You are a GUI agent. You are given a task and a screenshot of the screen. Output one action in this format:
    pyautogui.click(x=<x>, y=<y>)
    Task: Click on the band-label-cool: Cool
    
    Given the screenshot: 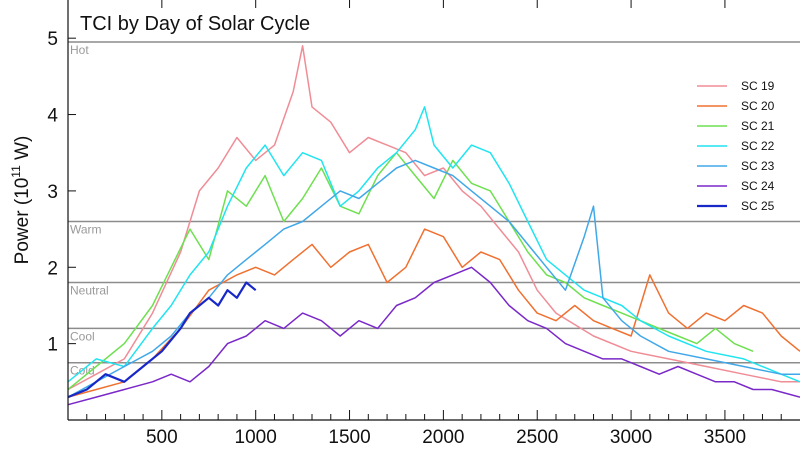 What is the action you would take?
    pyautogui.click(x=82, y=336)
    